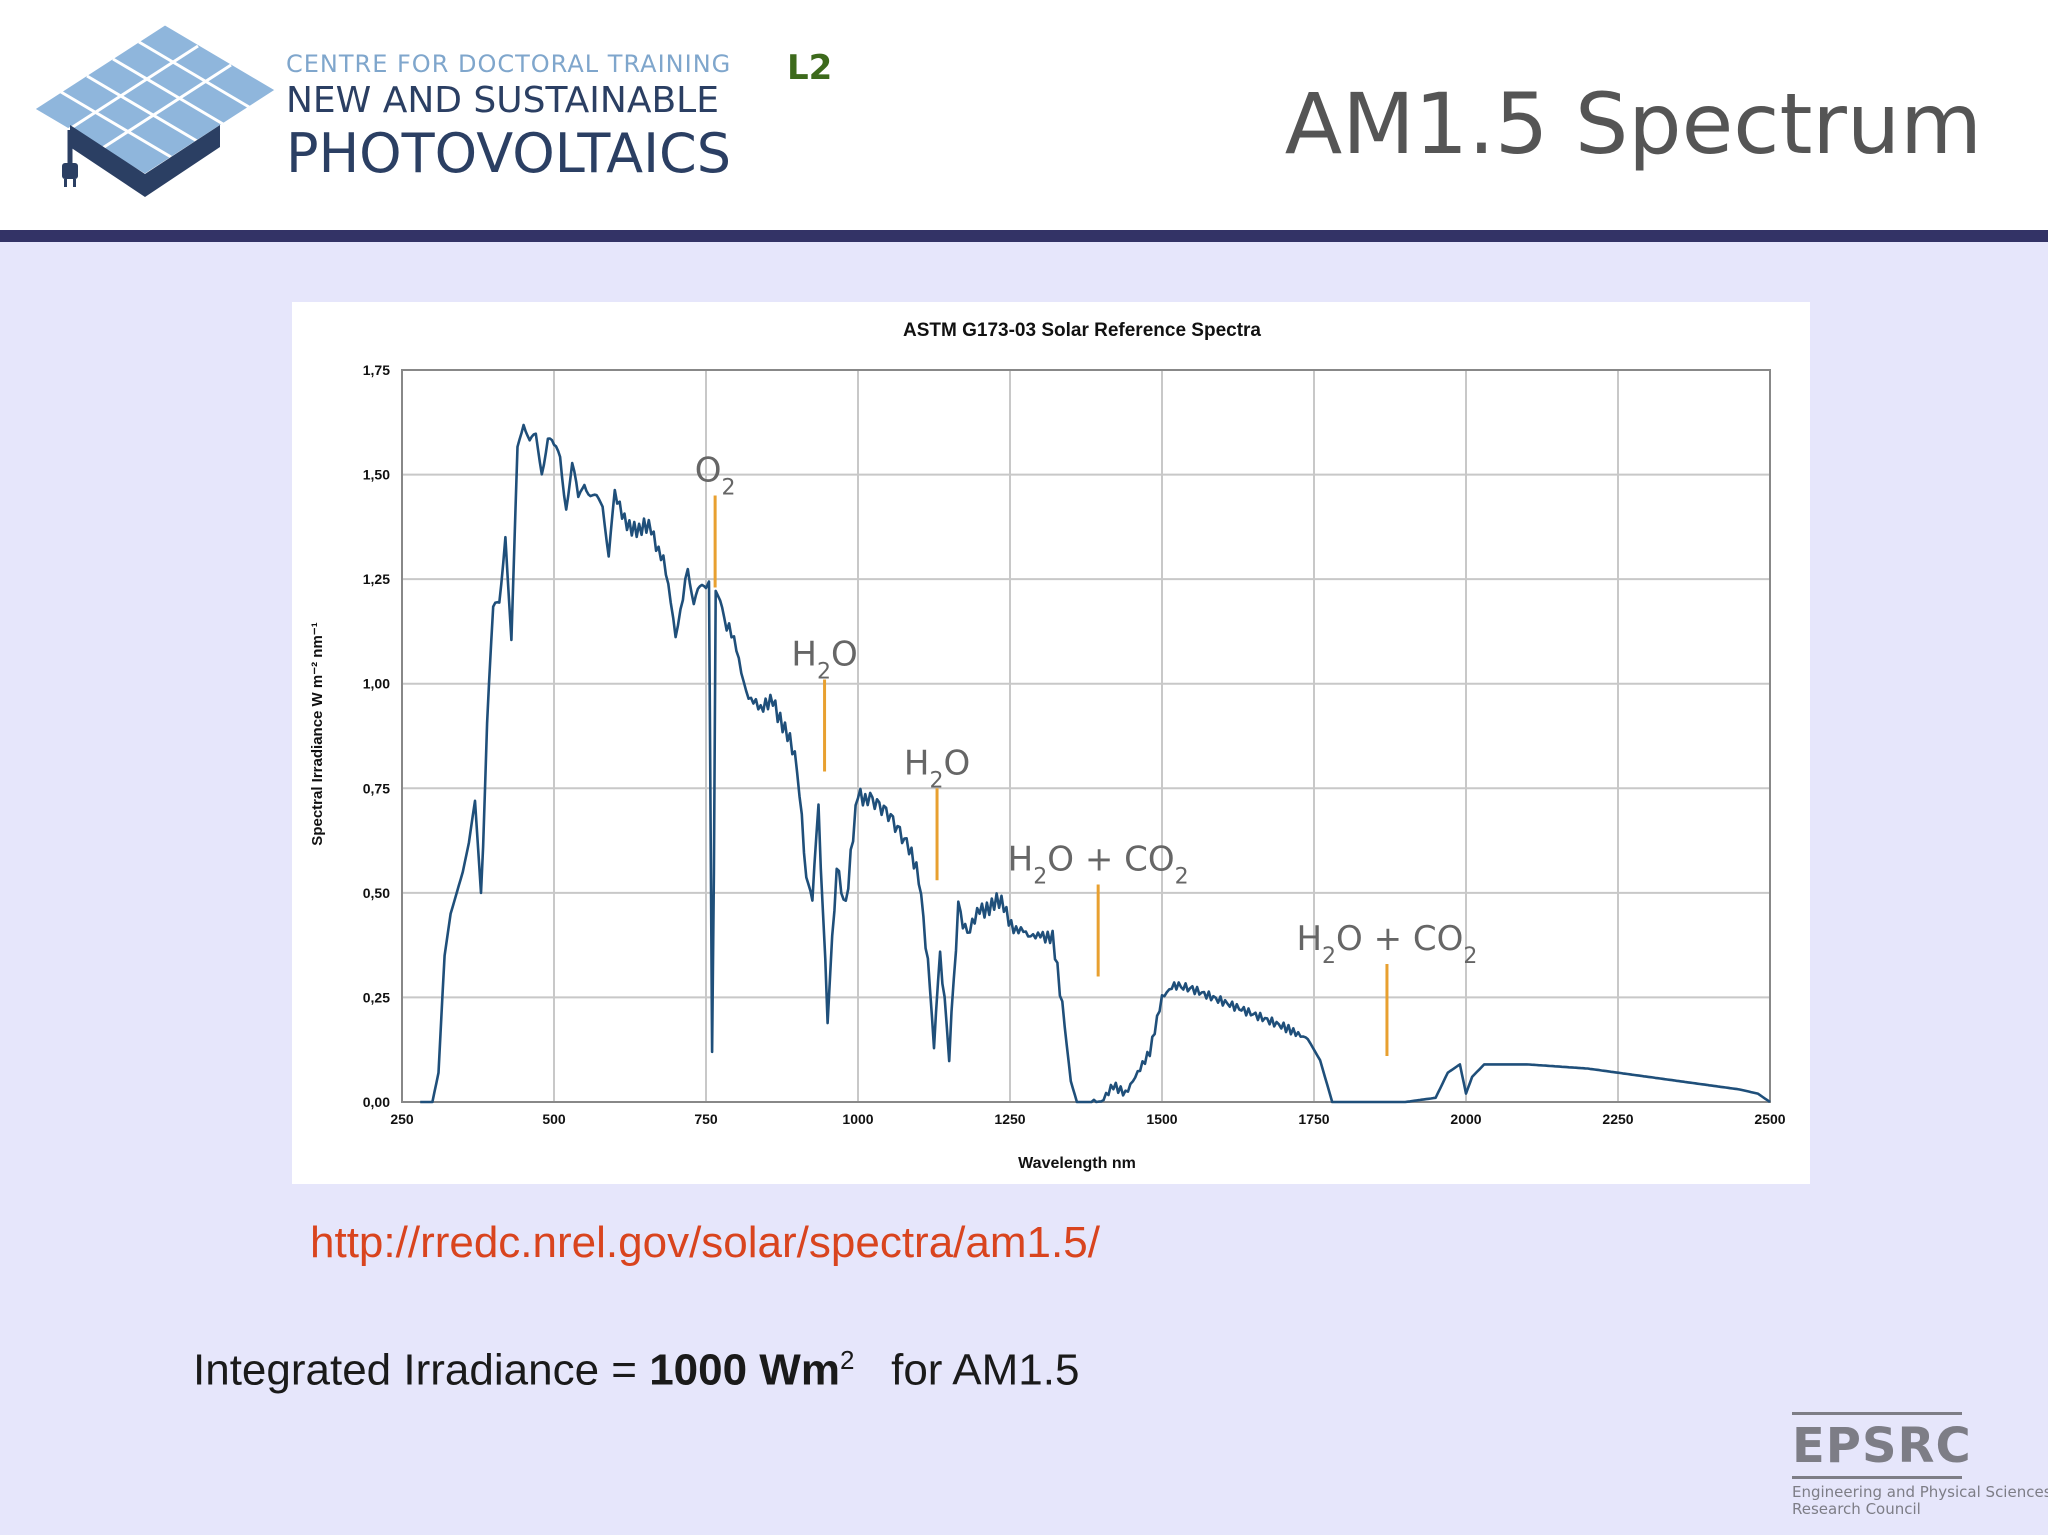  I want to click on x-tick-label: 1500, so click(1161, 1119).